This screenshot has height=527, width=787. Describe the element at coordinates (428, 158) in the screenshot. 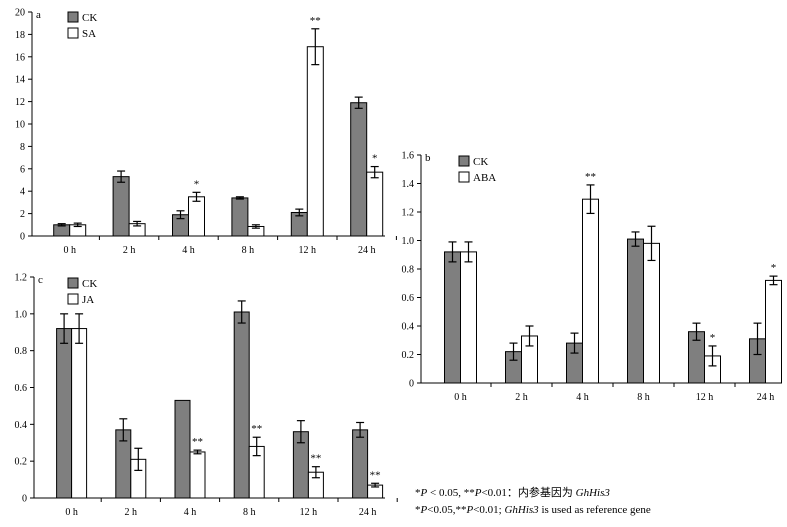

I see `panel-letter: b` at that location.